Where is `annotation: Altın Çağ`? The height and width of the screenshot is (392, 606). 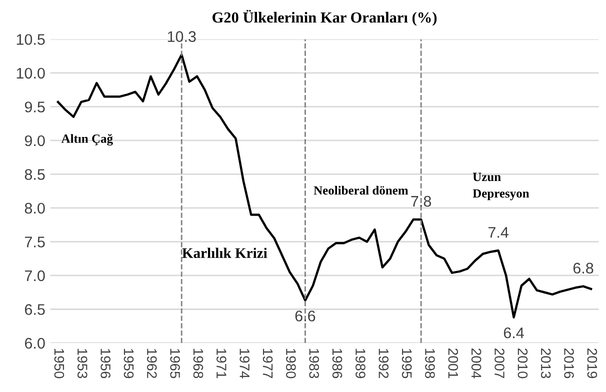
annotation: Altın Çağ is located at coordinates (87, 140).